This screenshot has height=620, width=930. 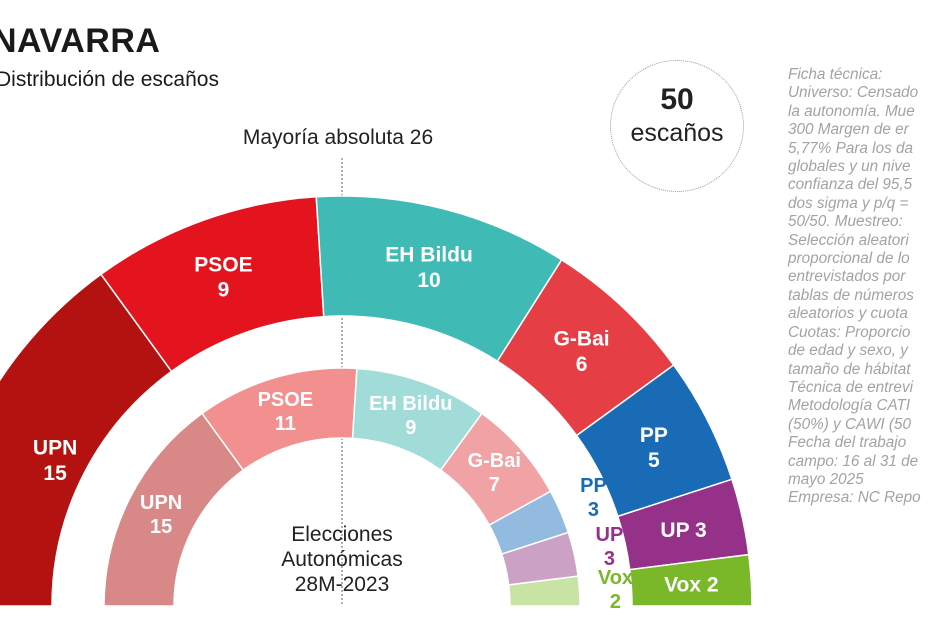 What do you see at coordinates (223, 277) in the screenshot?
I see `outer-label-psoe: PSOE 9` at bounding box center [223, 277].